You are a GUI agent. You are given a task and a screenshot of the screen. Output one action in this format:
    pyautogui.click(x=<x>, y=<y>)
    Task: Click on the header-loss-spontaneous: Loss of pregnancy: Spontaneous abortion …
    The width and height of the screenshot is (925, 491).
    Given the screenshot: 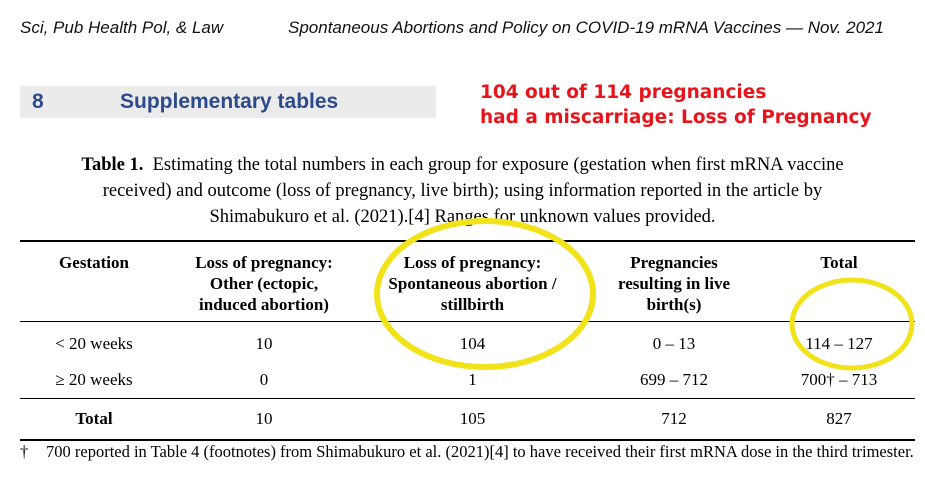 What is the action you would take?
    pyautogui.click(x=472, y=281)
    